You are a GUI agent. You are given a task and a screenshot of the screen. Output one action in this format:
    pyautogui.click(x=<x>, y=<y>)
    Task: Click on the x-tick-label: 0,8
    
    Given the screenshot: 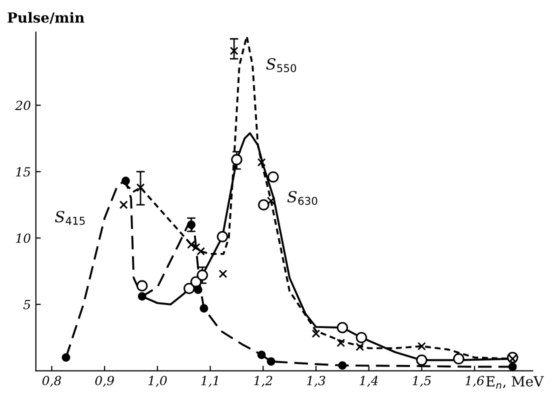 What is the action you would take?
    pyautogui.click(x=52, y=381)
    